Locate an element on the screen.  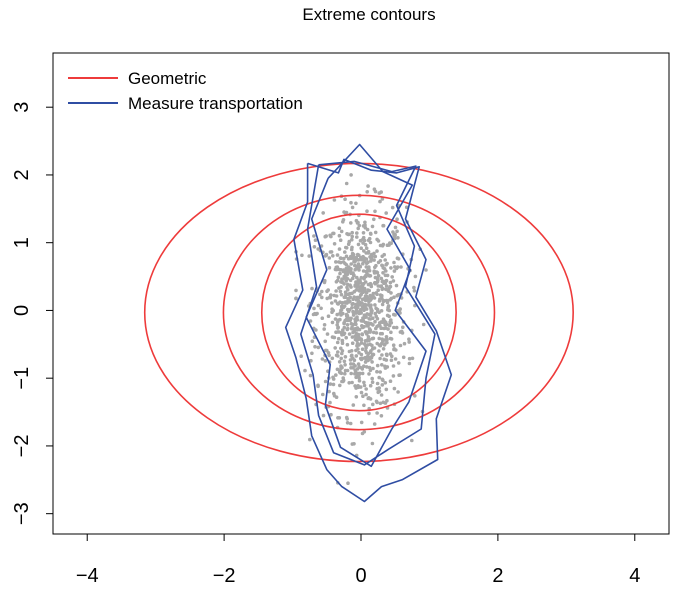
x-tick-label: 2 is located at coordinates (497, 576).